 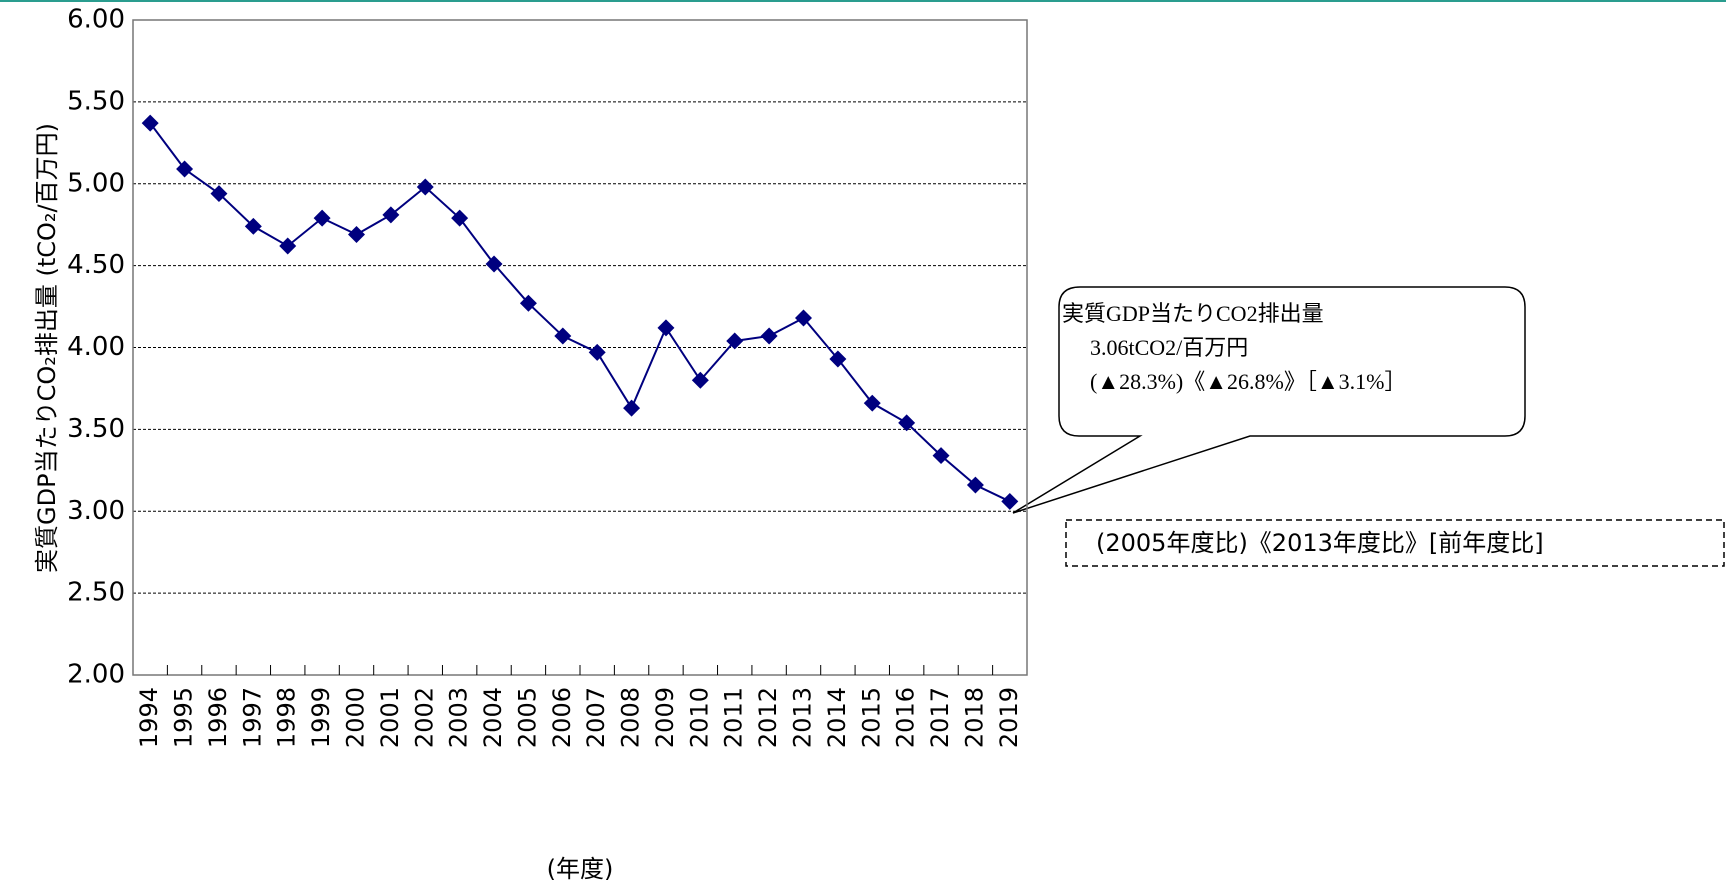 I want to click on x-tick-label: 1994, so click(x=149, y=717).